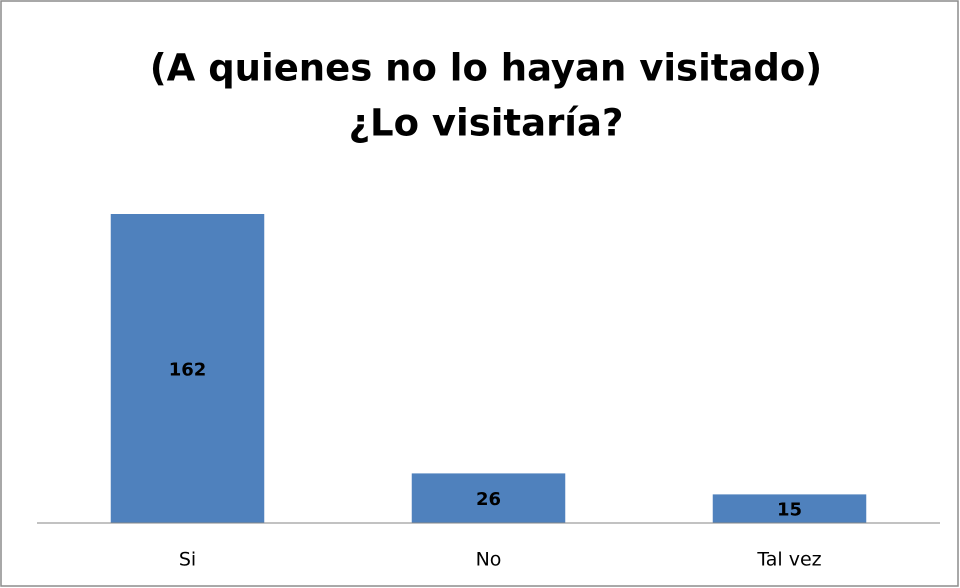 Image resolution: width=960 pixels, height=588 pixels. What do you see at coordinates (489, 560) in the screenshot?
I see `x-tick-label: No` at bounding box center [489, 560].